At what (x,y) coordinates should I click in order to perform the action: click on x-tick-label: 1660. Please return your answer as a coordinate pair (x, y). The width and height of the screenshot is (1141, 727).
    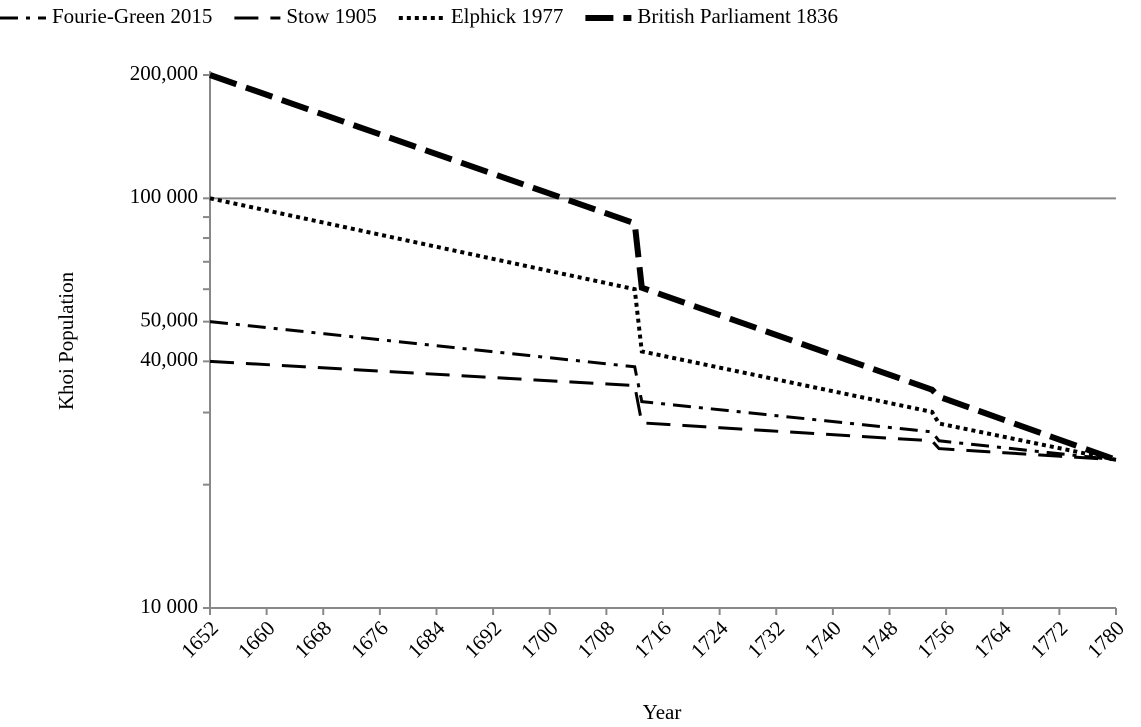
    Looking at the image, I should click on (256, 639).